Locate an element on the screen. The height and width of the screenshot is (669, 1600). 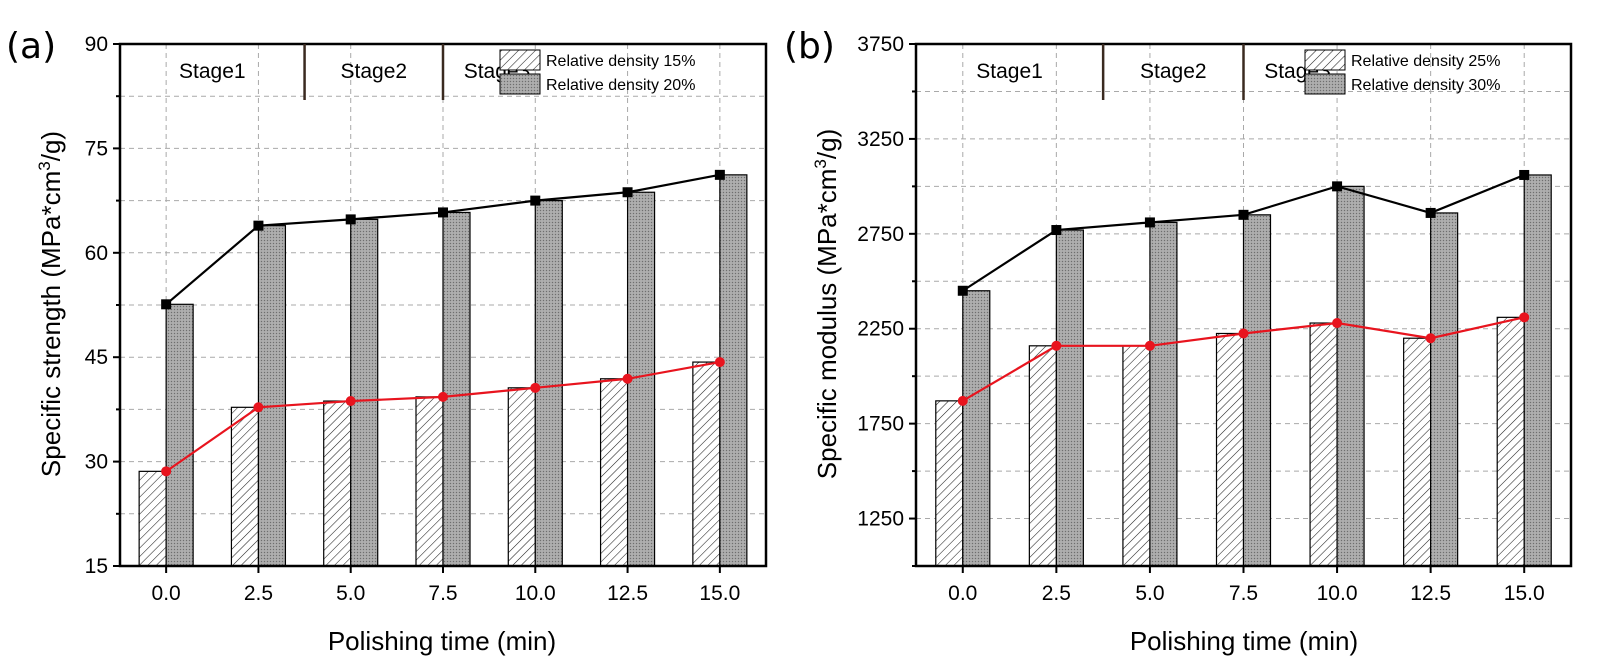
panel-a-y-title-main: Specific strength (MPa*cm is located at coordinates (51, 324).